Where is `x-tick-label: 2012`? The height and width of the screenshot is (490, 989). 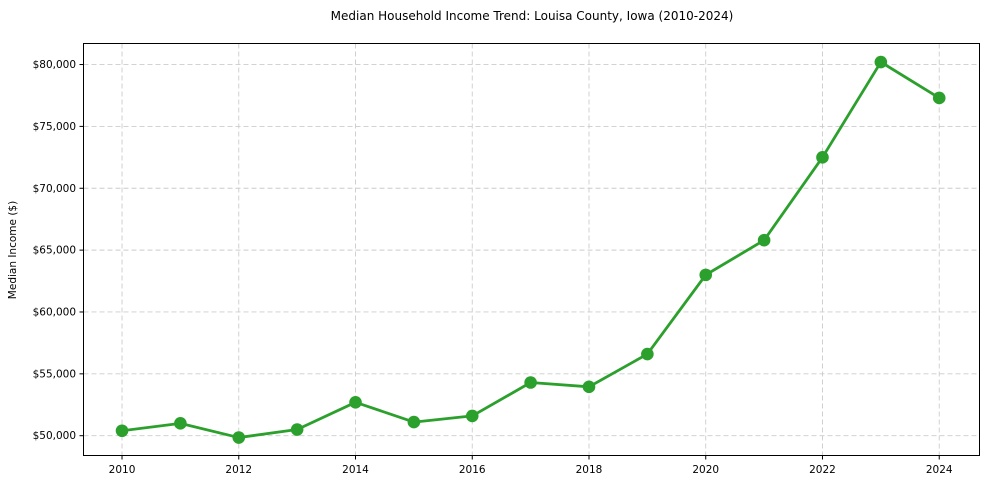
x-tick-label: 2012 is located at coordinates (238, 470).